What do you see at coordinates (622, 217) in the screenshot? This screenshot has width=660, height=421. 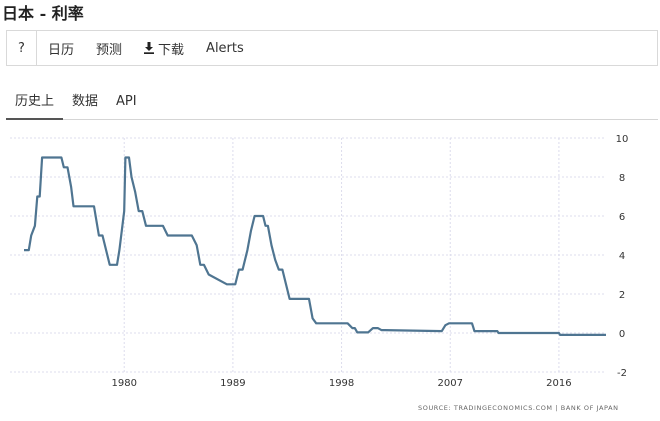 I see `y-tick-label: 6` at bounding box center [622, 217].